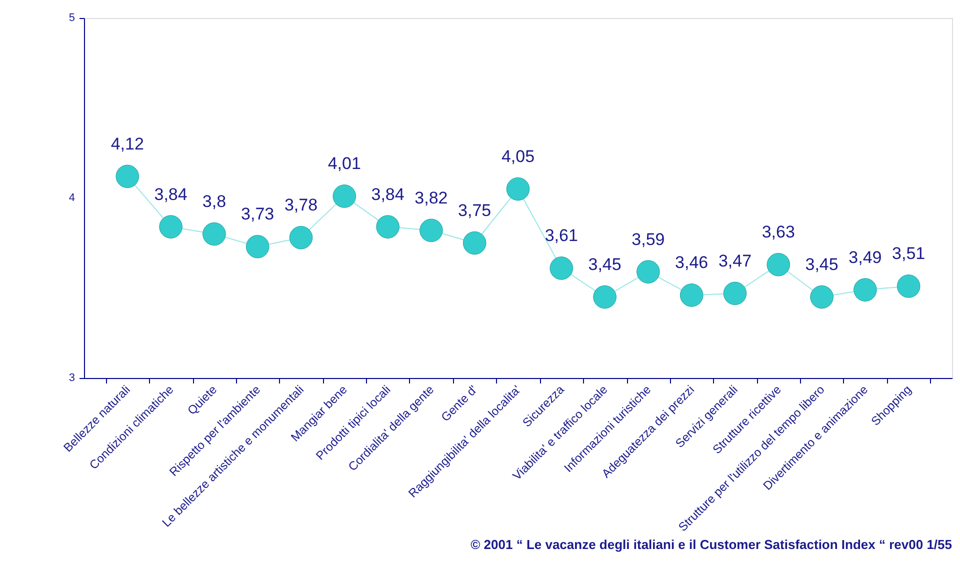 This screenshot has height=579, width=960. I want to click on y-tick-label: 4, so click(71, 198).